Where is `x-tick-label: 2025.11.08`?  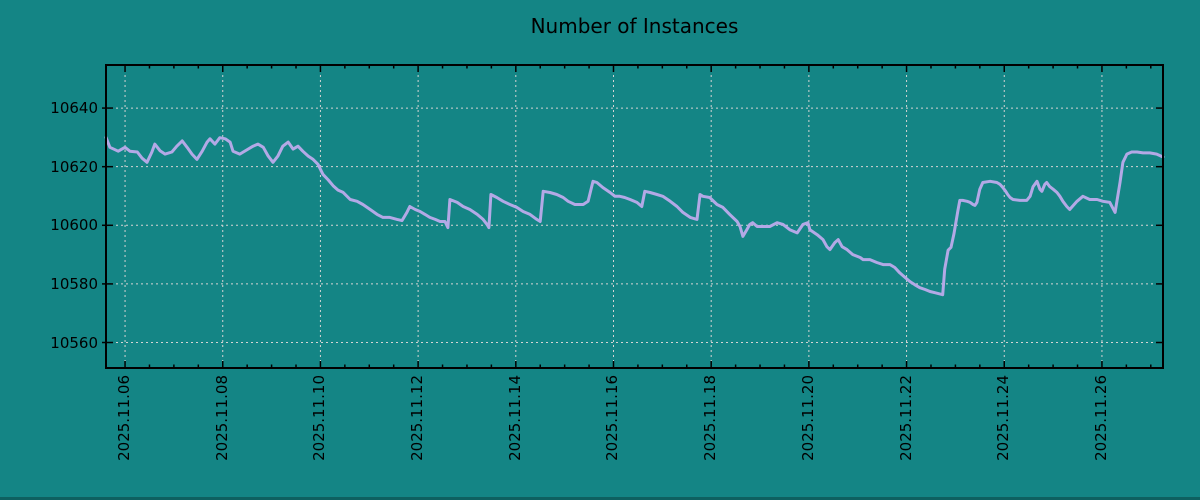
x-tick-label: 2025.11.08 is located at coordinates (221, 418).